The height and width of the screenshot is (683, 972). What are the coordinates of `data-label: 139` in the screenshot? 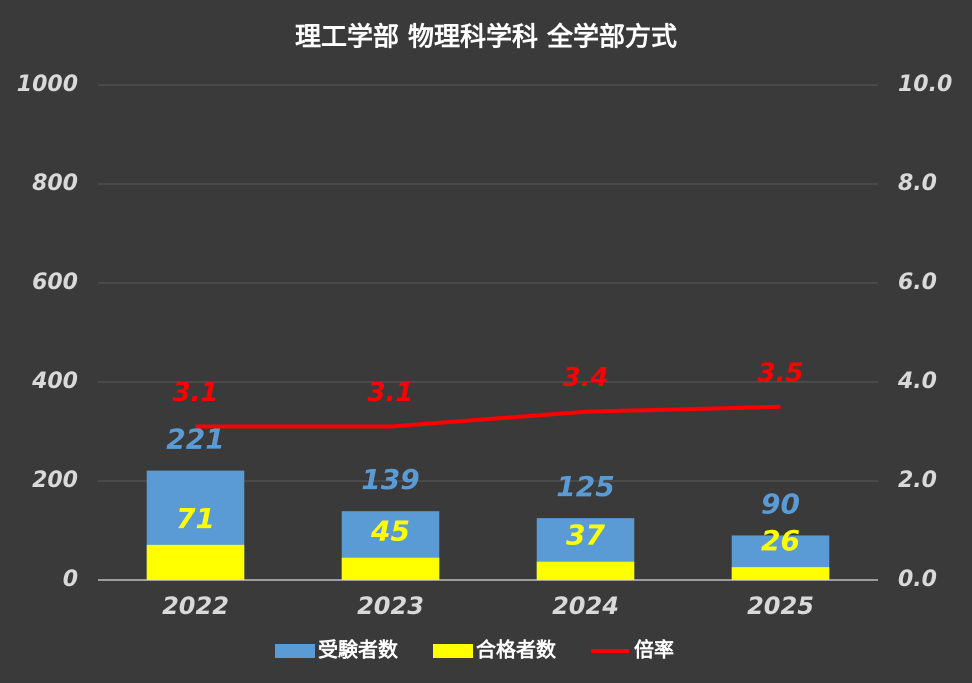 It's located at (390, 479).